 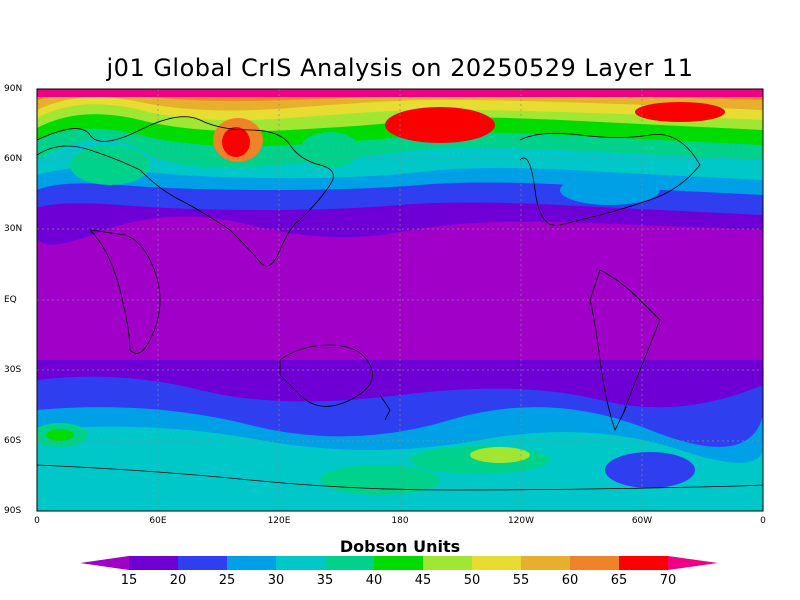 What do you see at coordinates (13, 441) in the screenshot?
I see `y-tick-60s: 60S` at bounding box center [13, 441].